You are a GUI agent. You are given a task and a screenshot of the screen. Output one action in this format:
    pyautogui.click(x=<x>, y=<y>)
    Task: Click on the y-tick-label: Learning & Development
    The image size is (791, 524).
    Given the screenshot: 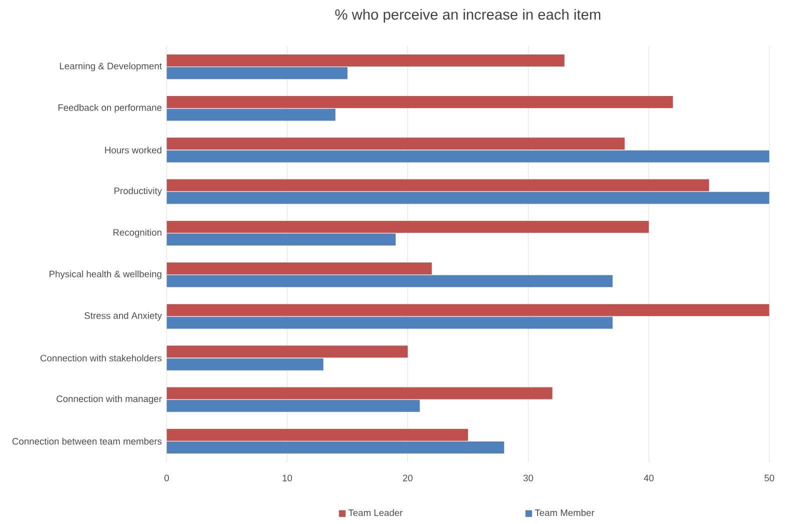 What is the action you would take?
    pyautogui.click(x=111, y=67)
    